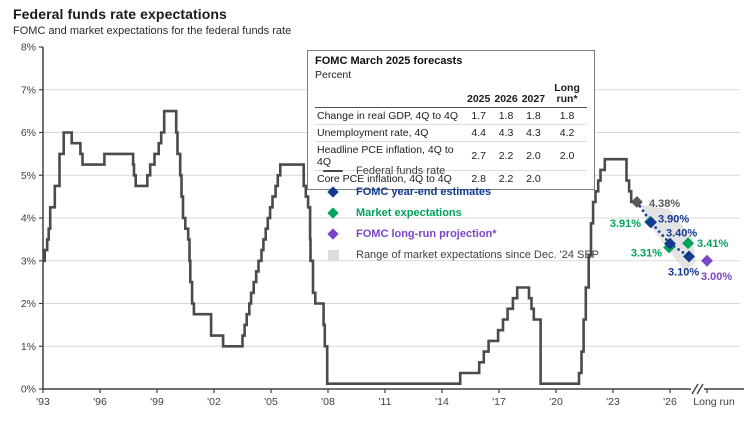  I want to click on fomc-long-run-diamond, so click(707, 260).